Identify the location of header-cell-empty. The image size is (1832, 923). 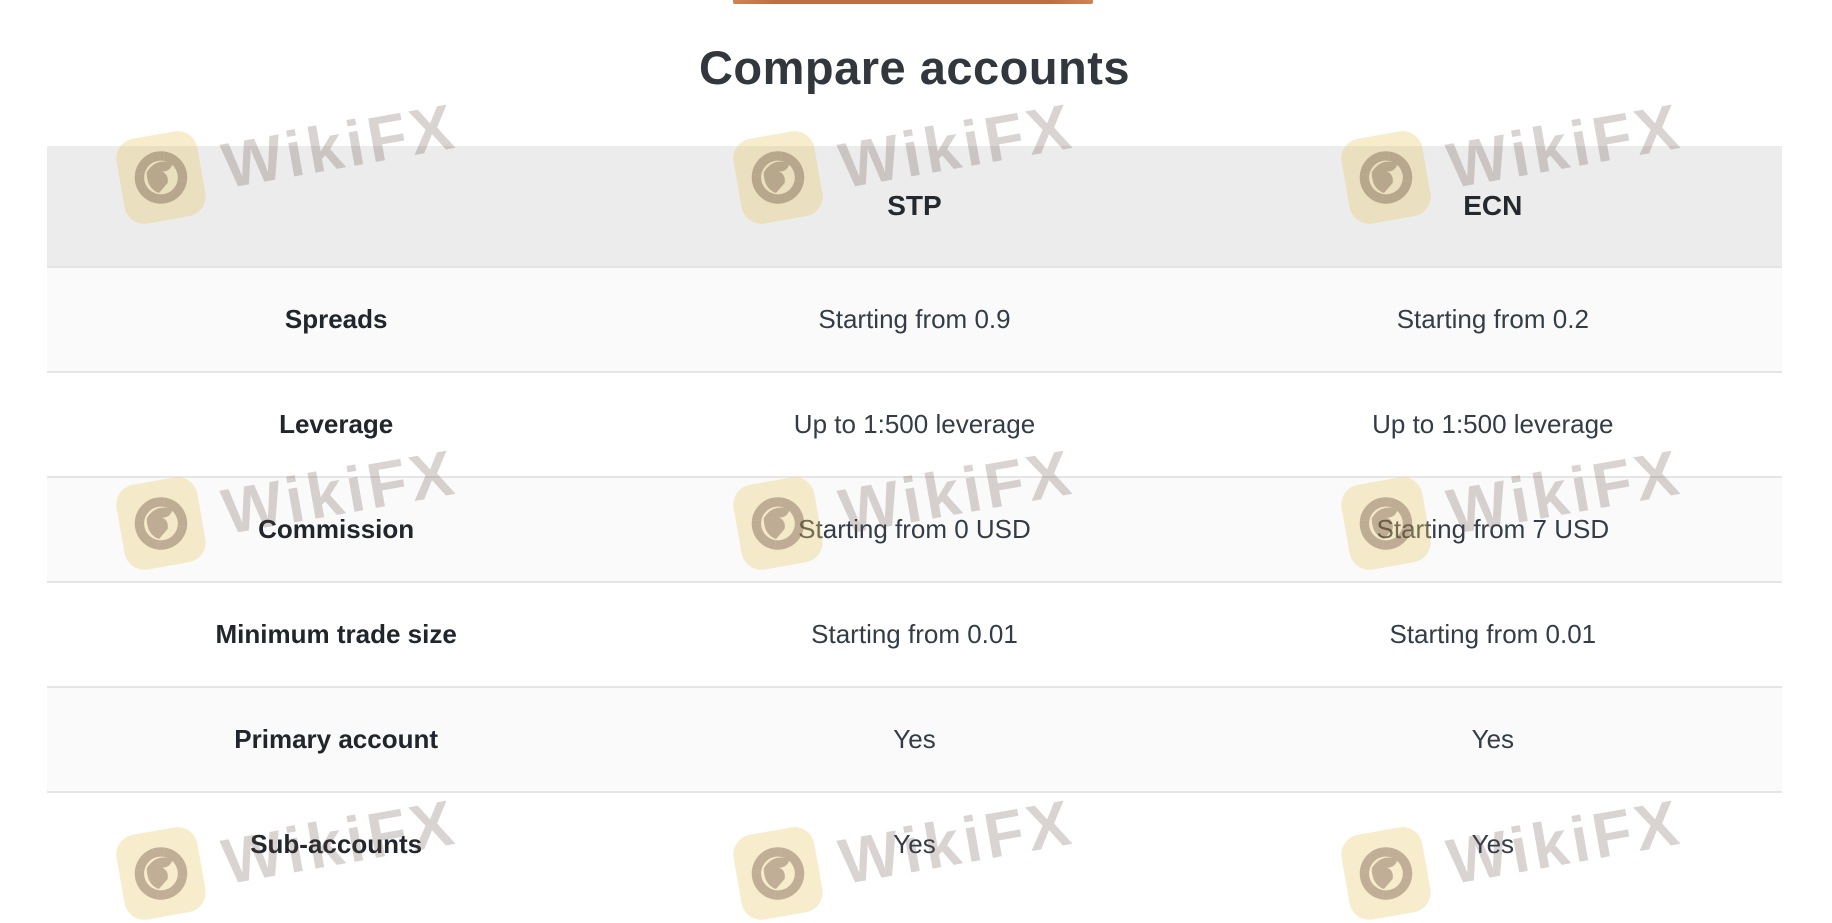
(336, 206).